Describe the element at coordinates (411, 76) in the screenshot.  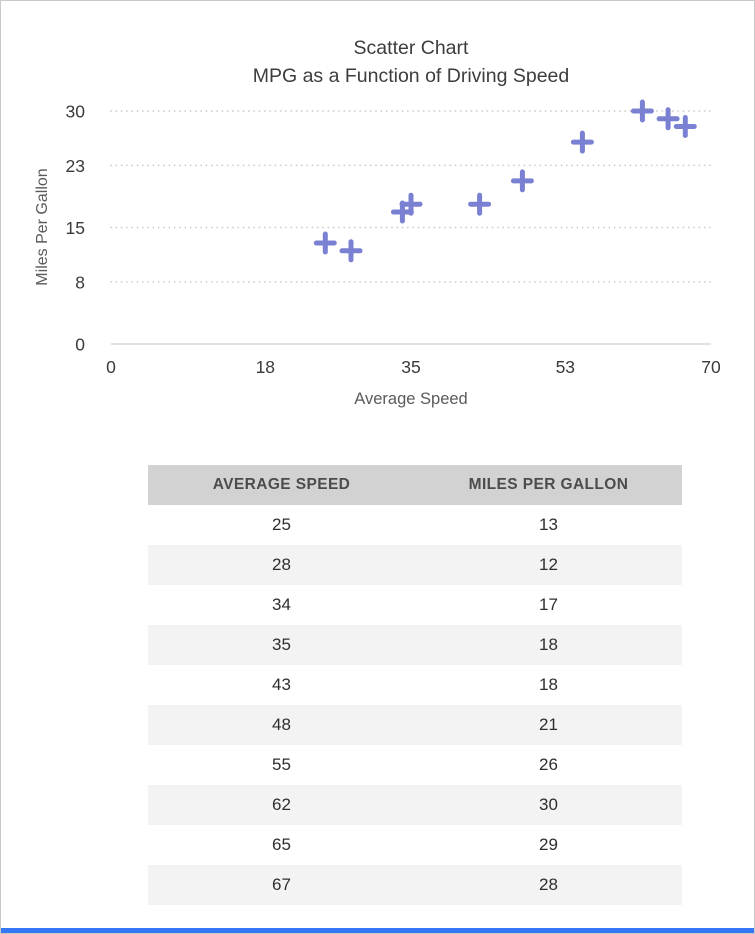
I see `chart-title-line2: MPG as a Function of Driving Speed` at that location.